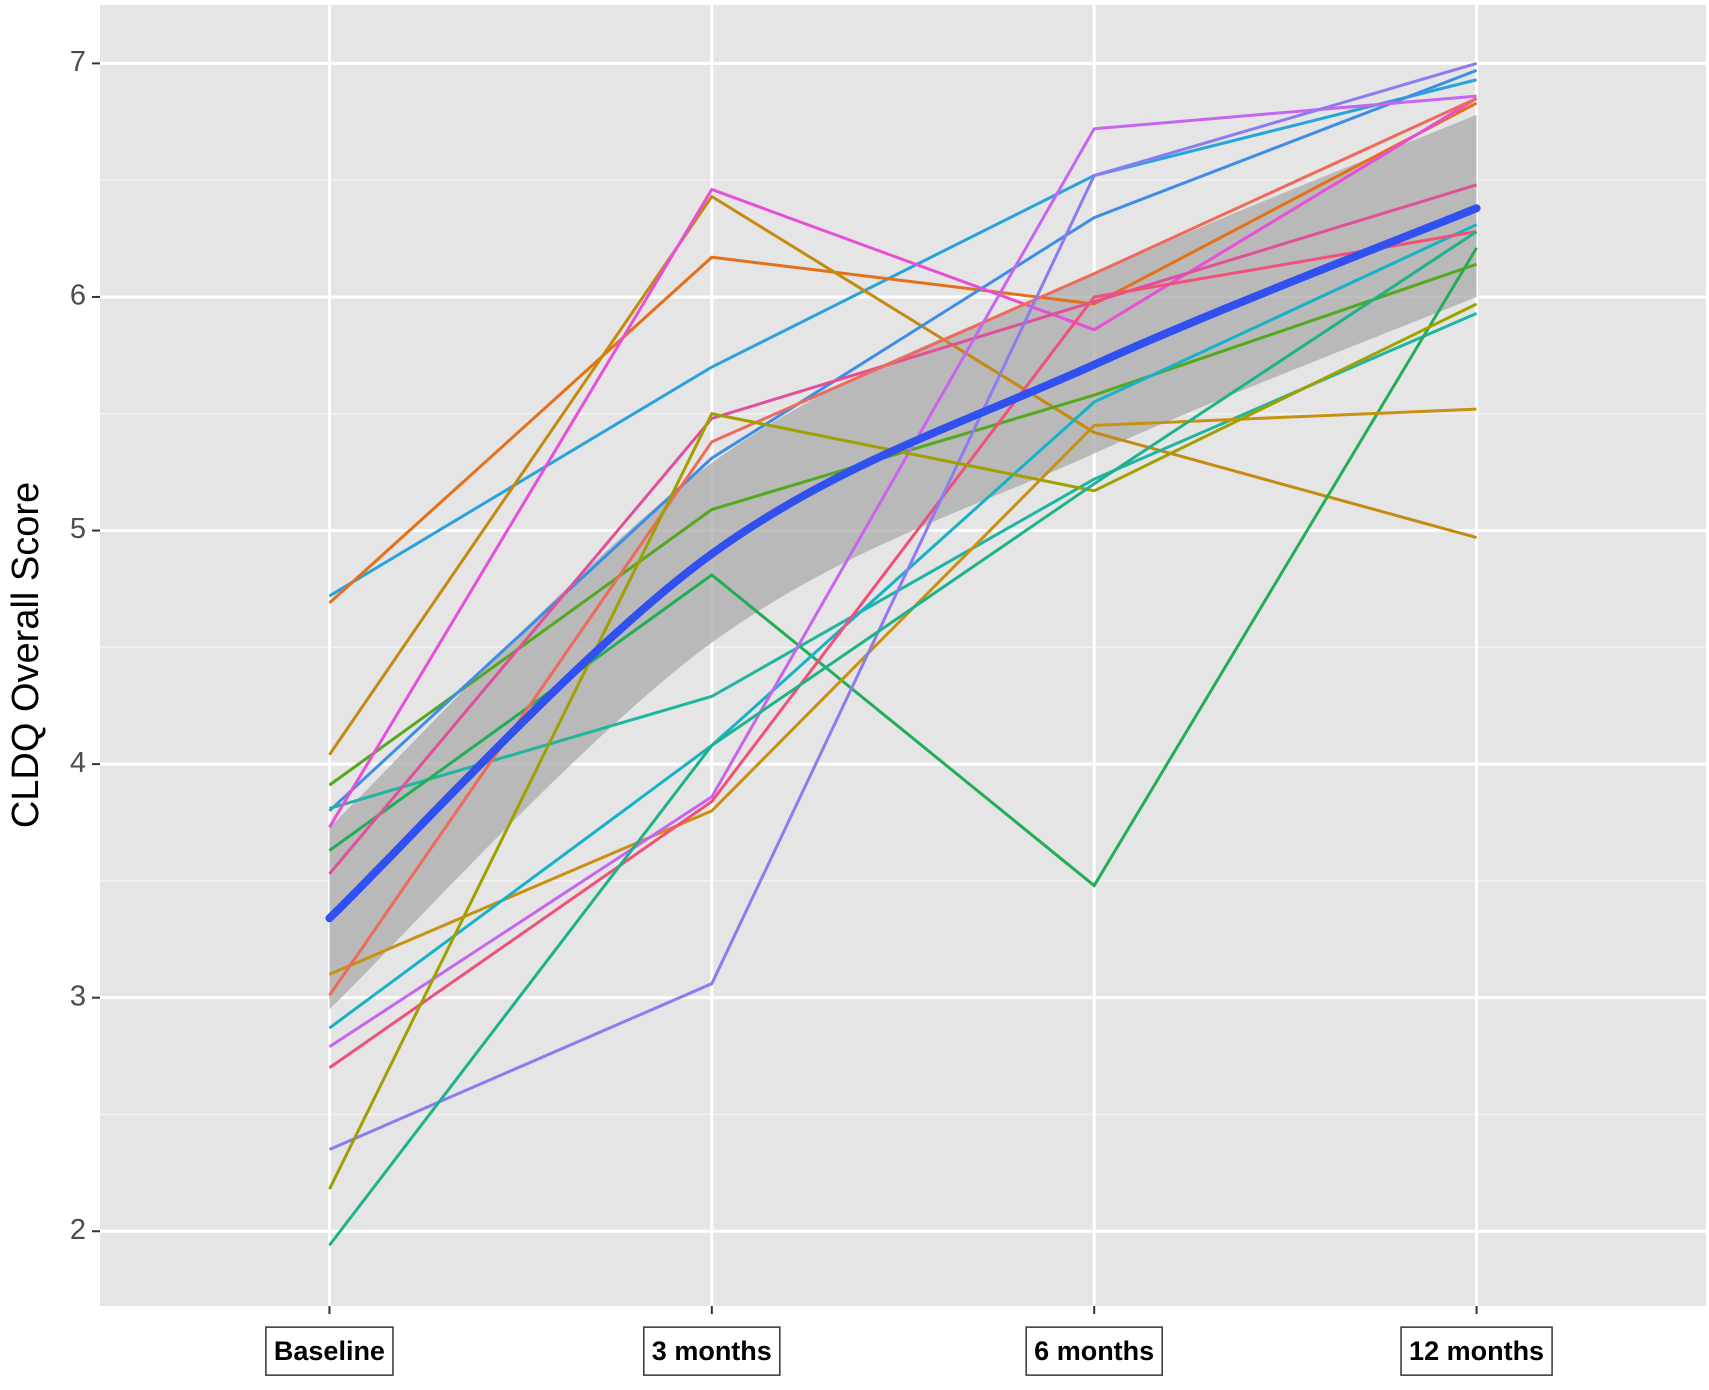  I want to click on x-tick-label: Baseline, so click(329, 1351).